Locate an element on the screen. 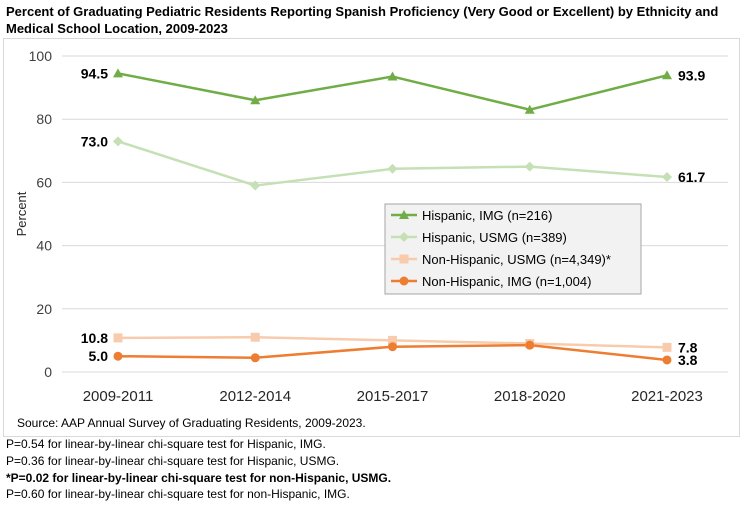 The image size is (752, 506). legend-label: Non-Hispanic, USMG (n=4,349)* is located at coordinates (516, 259).